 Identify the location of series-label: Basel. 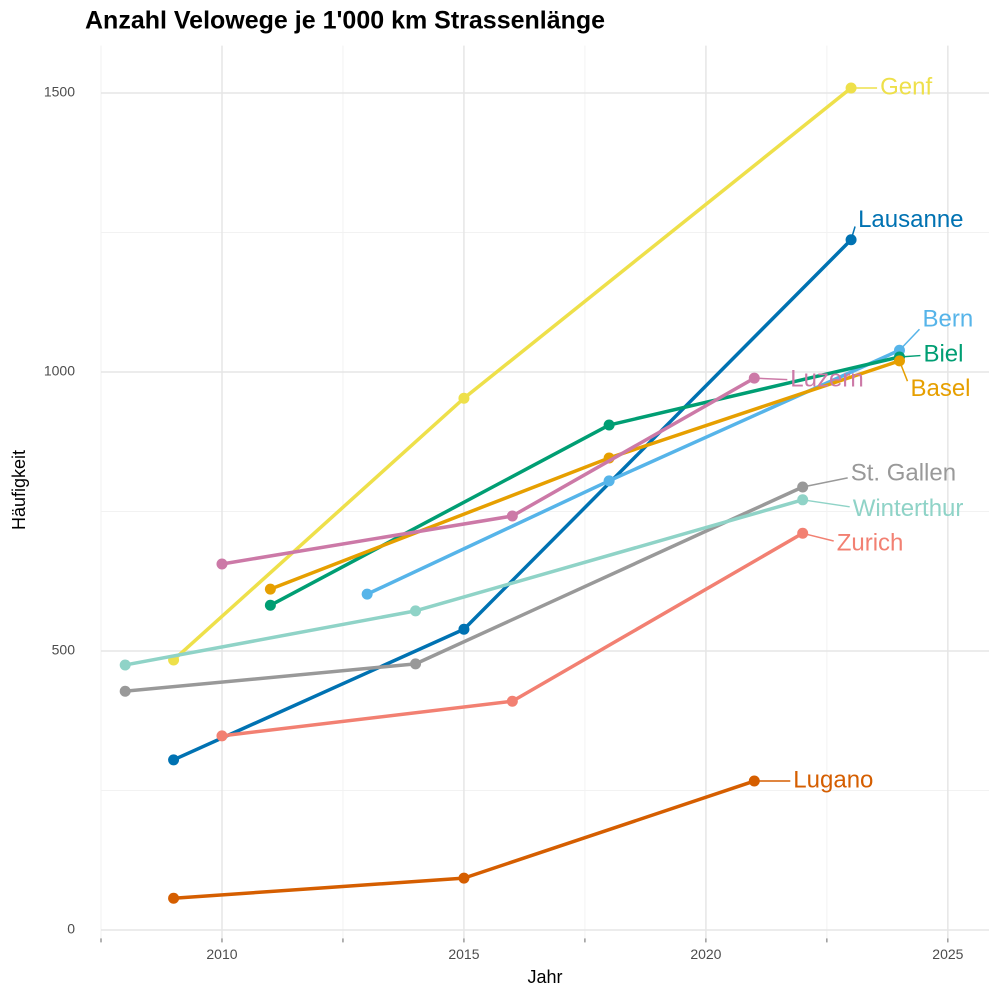
(940, 388).